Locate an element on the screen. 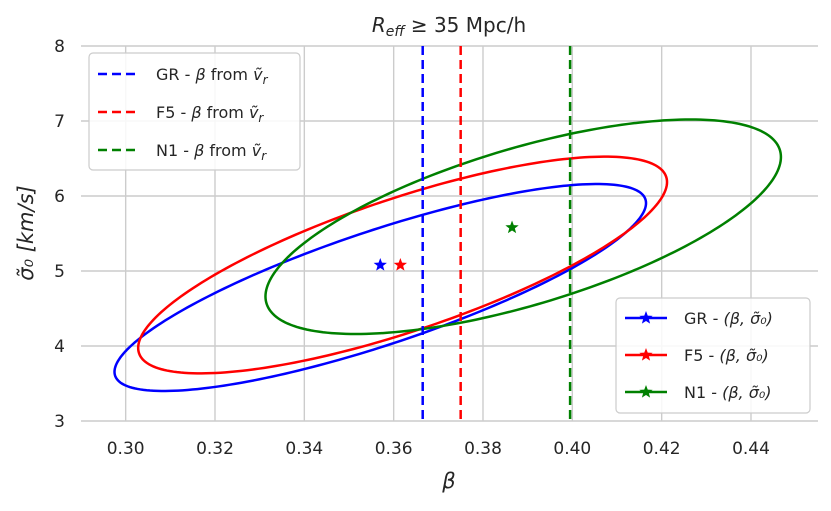 The image size is (831, 511). y-axis-label: σ̃₀ [km/s] is located at coordinates (26, 232).